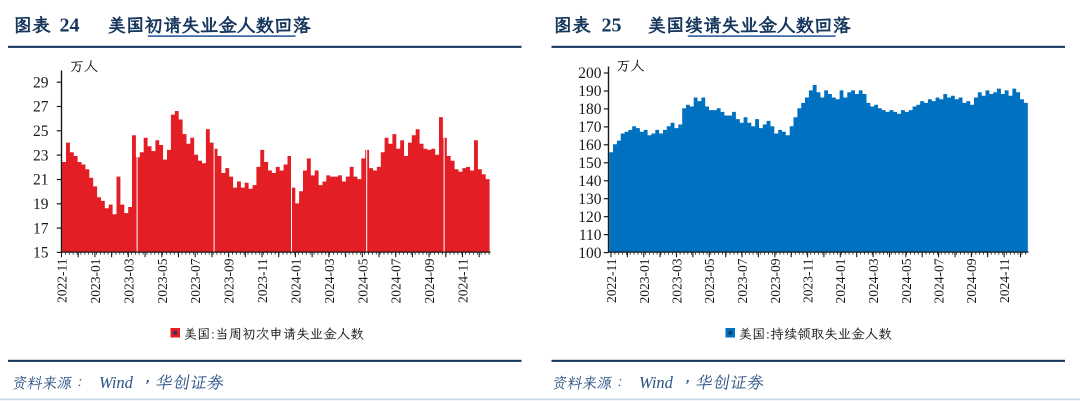  What do you see at coordinates (590, 217) in the screenshot?
I see `svg-text: 120` at bounding box center [590, 217].